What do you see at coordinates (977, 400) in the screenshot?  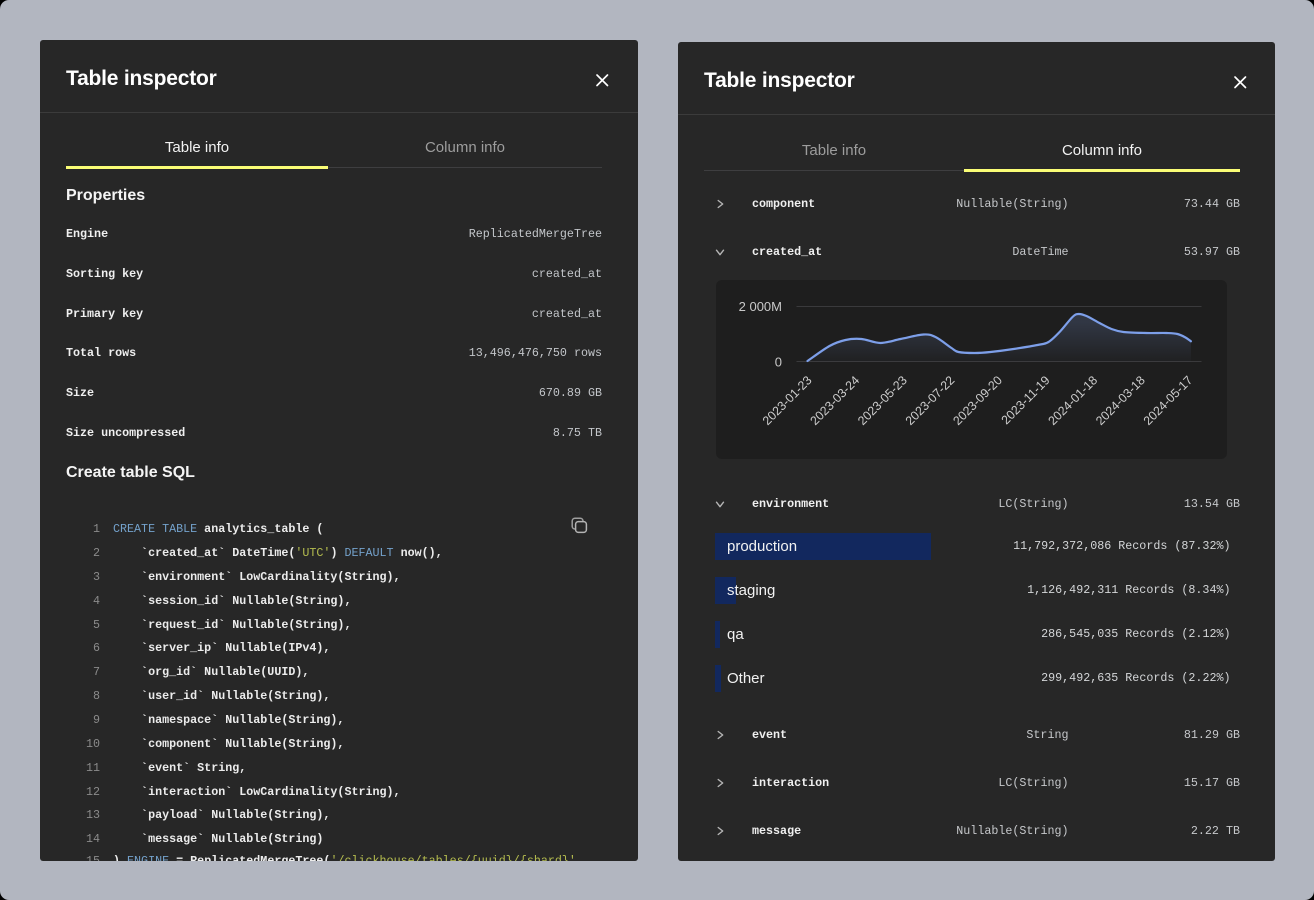 I see `svg-text: 2023-09-20` at bounding box center [977, 400].